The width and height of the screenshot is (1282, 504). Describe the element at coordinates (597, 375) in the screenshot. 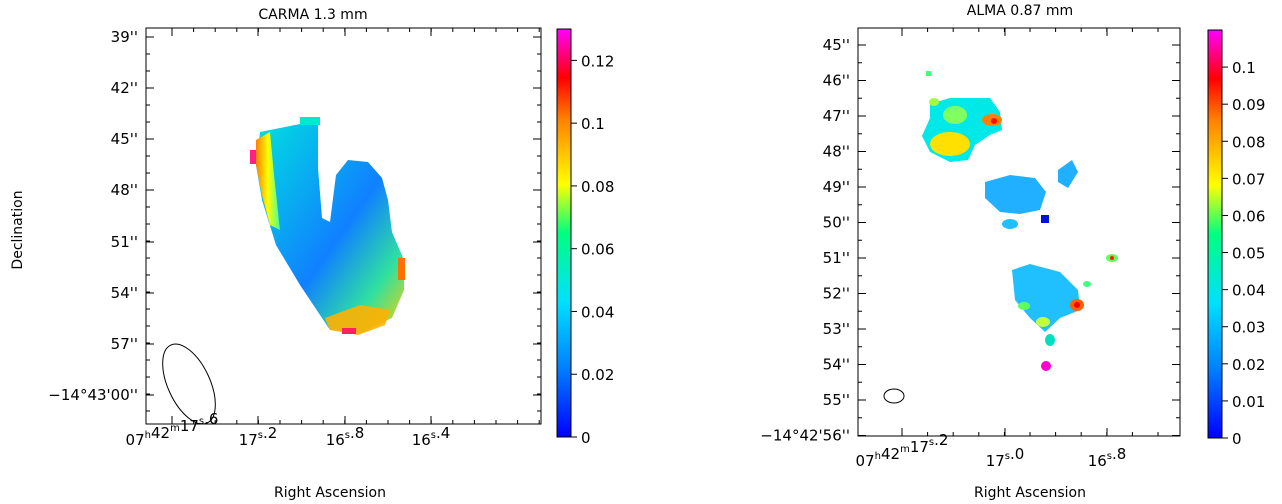

I see `carma-cbtick-label: 0.02` at that location.